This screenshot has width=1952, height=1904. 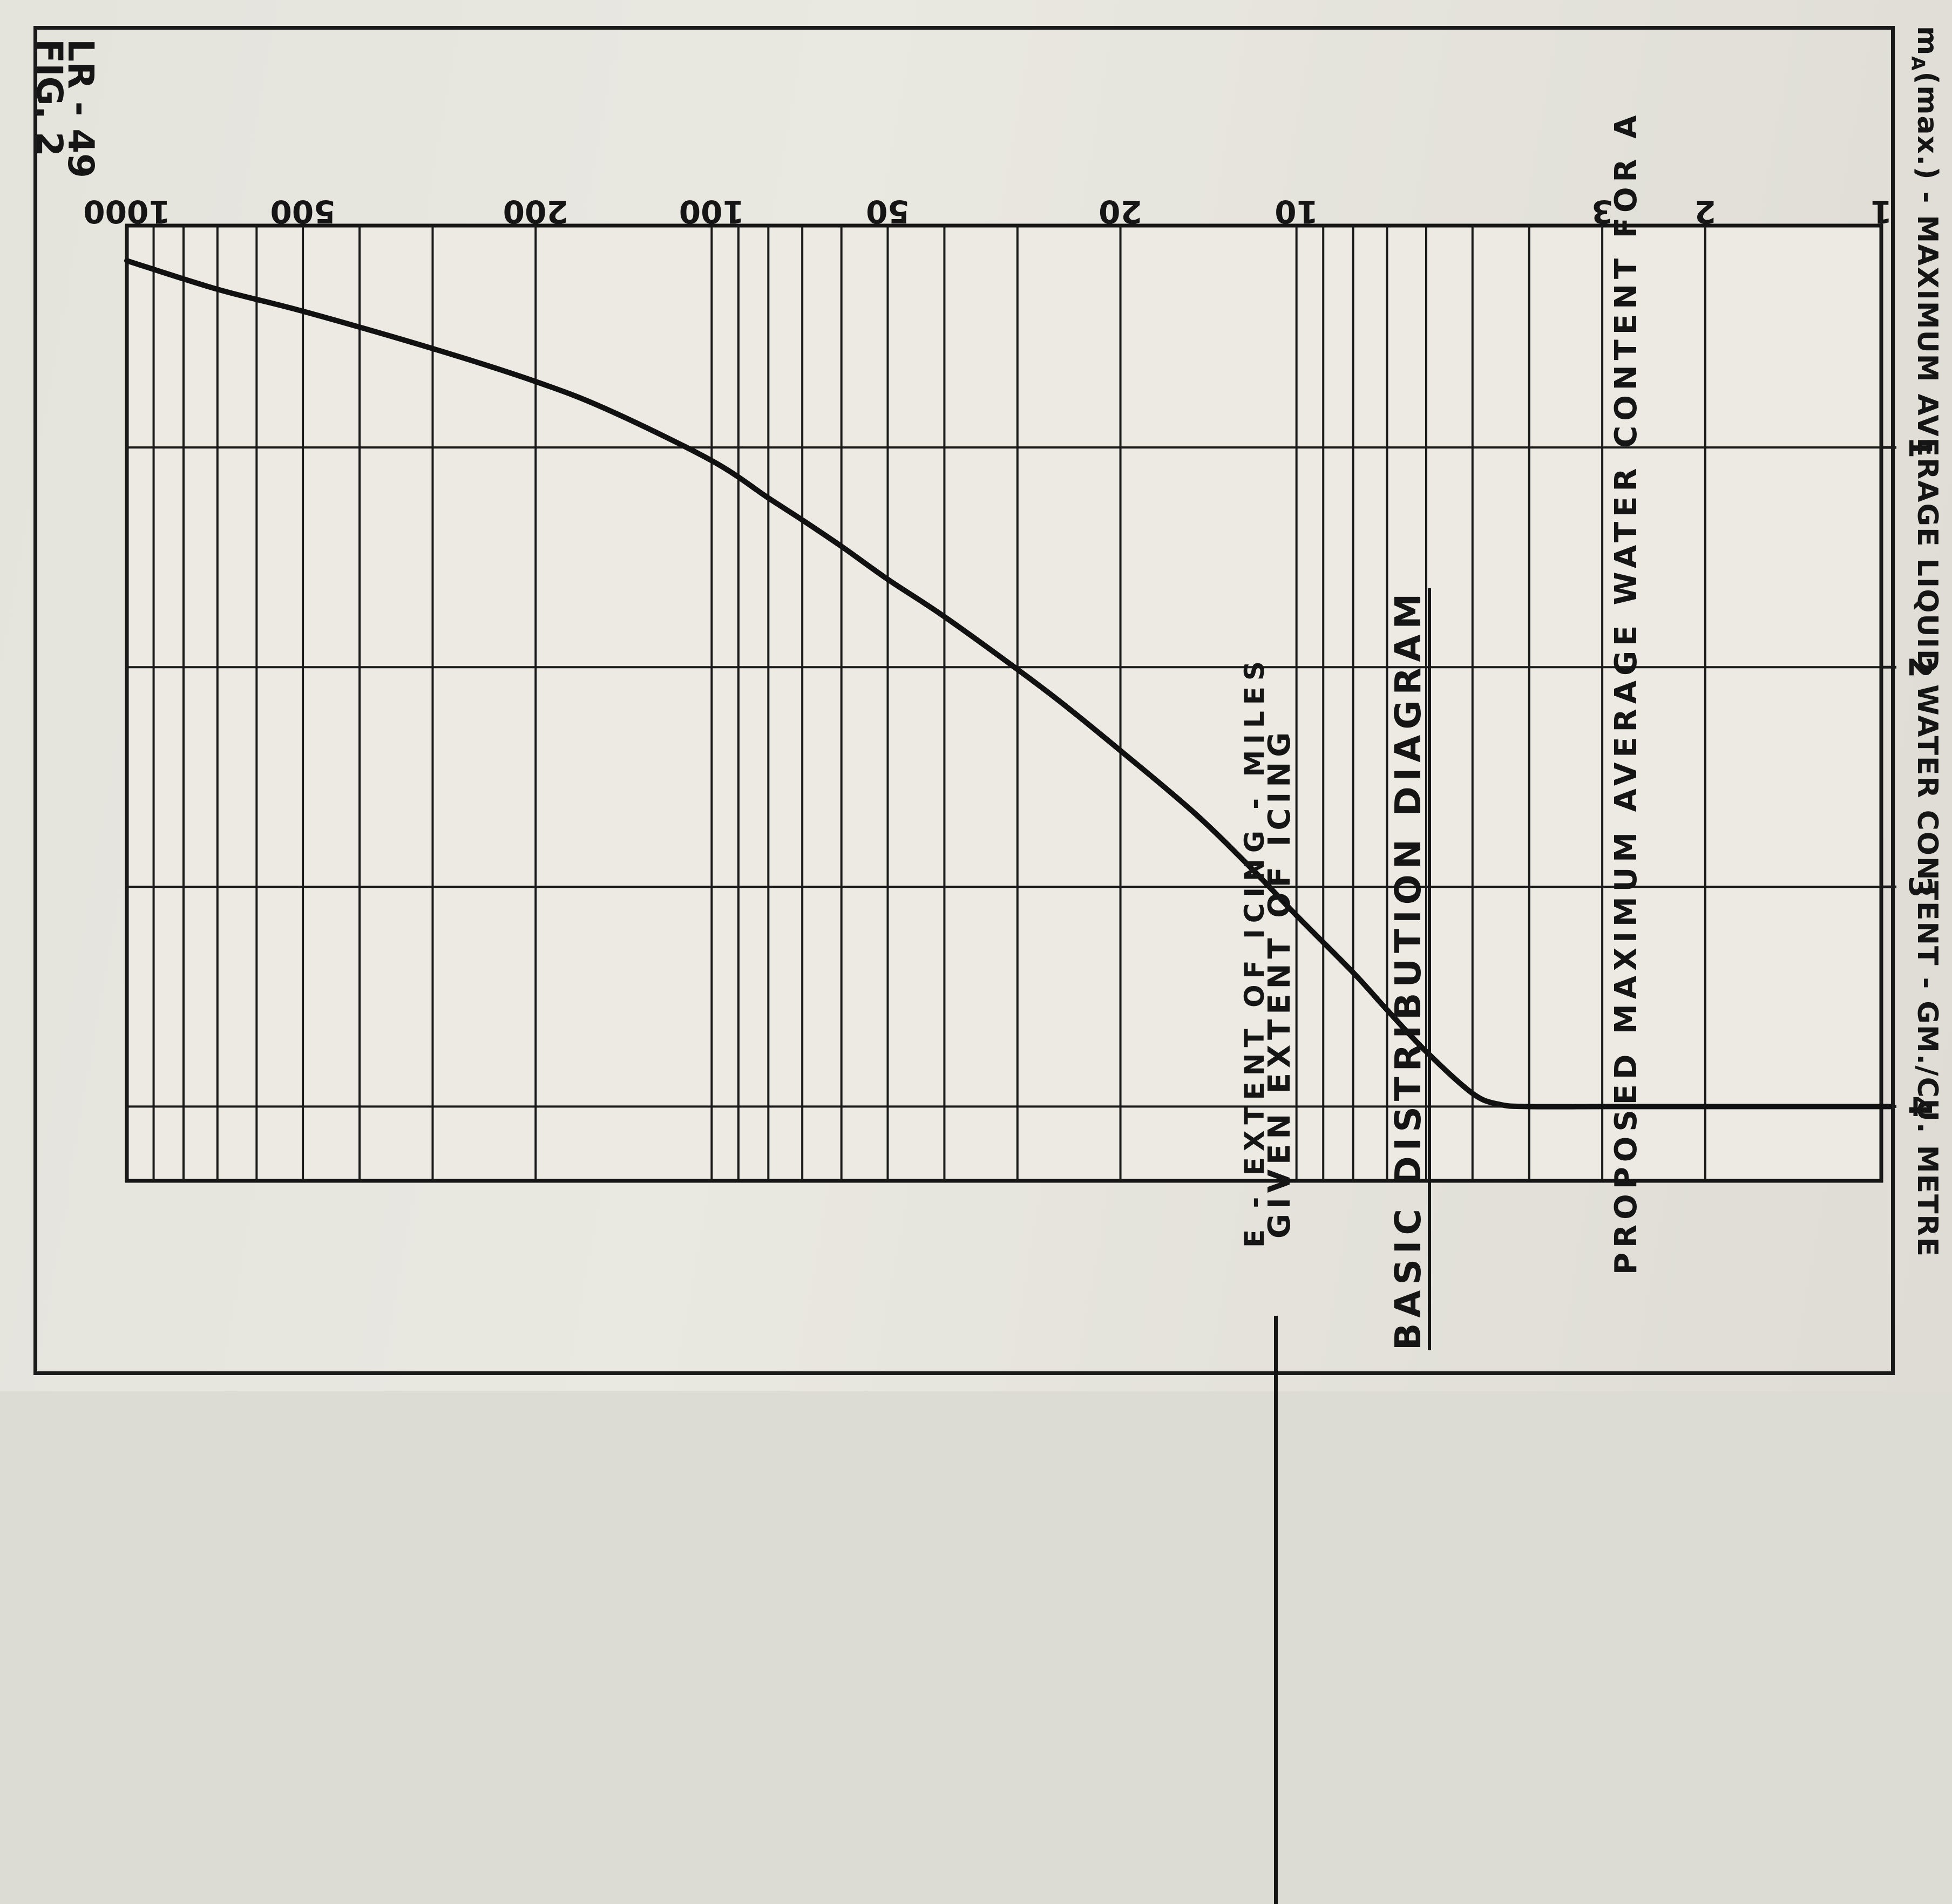 What do you see at coordinates (1279, 983) in the screenshot?
I see `chart-subtitle-line-2: GIVEN EXTENT OF ICING` at bounding box center [1279, 983].